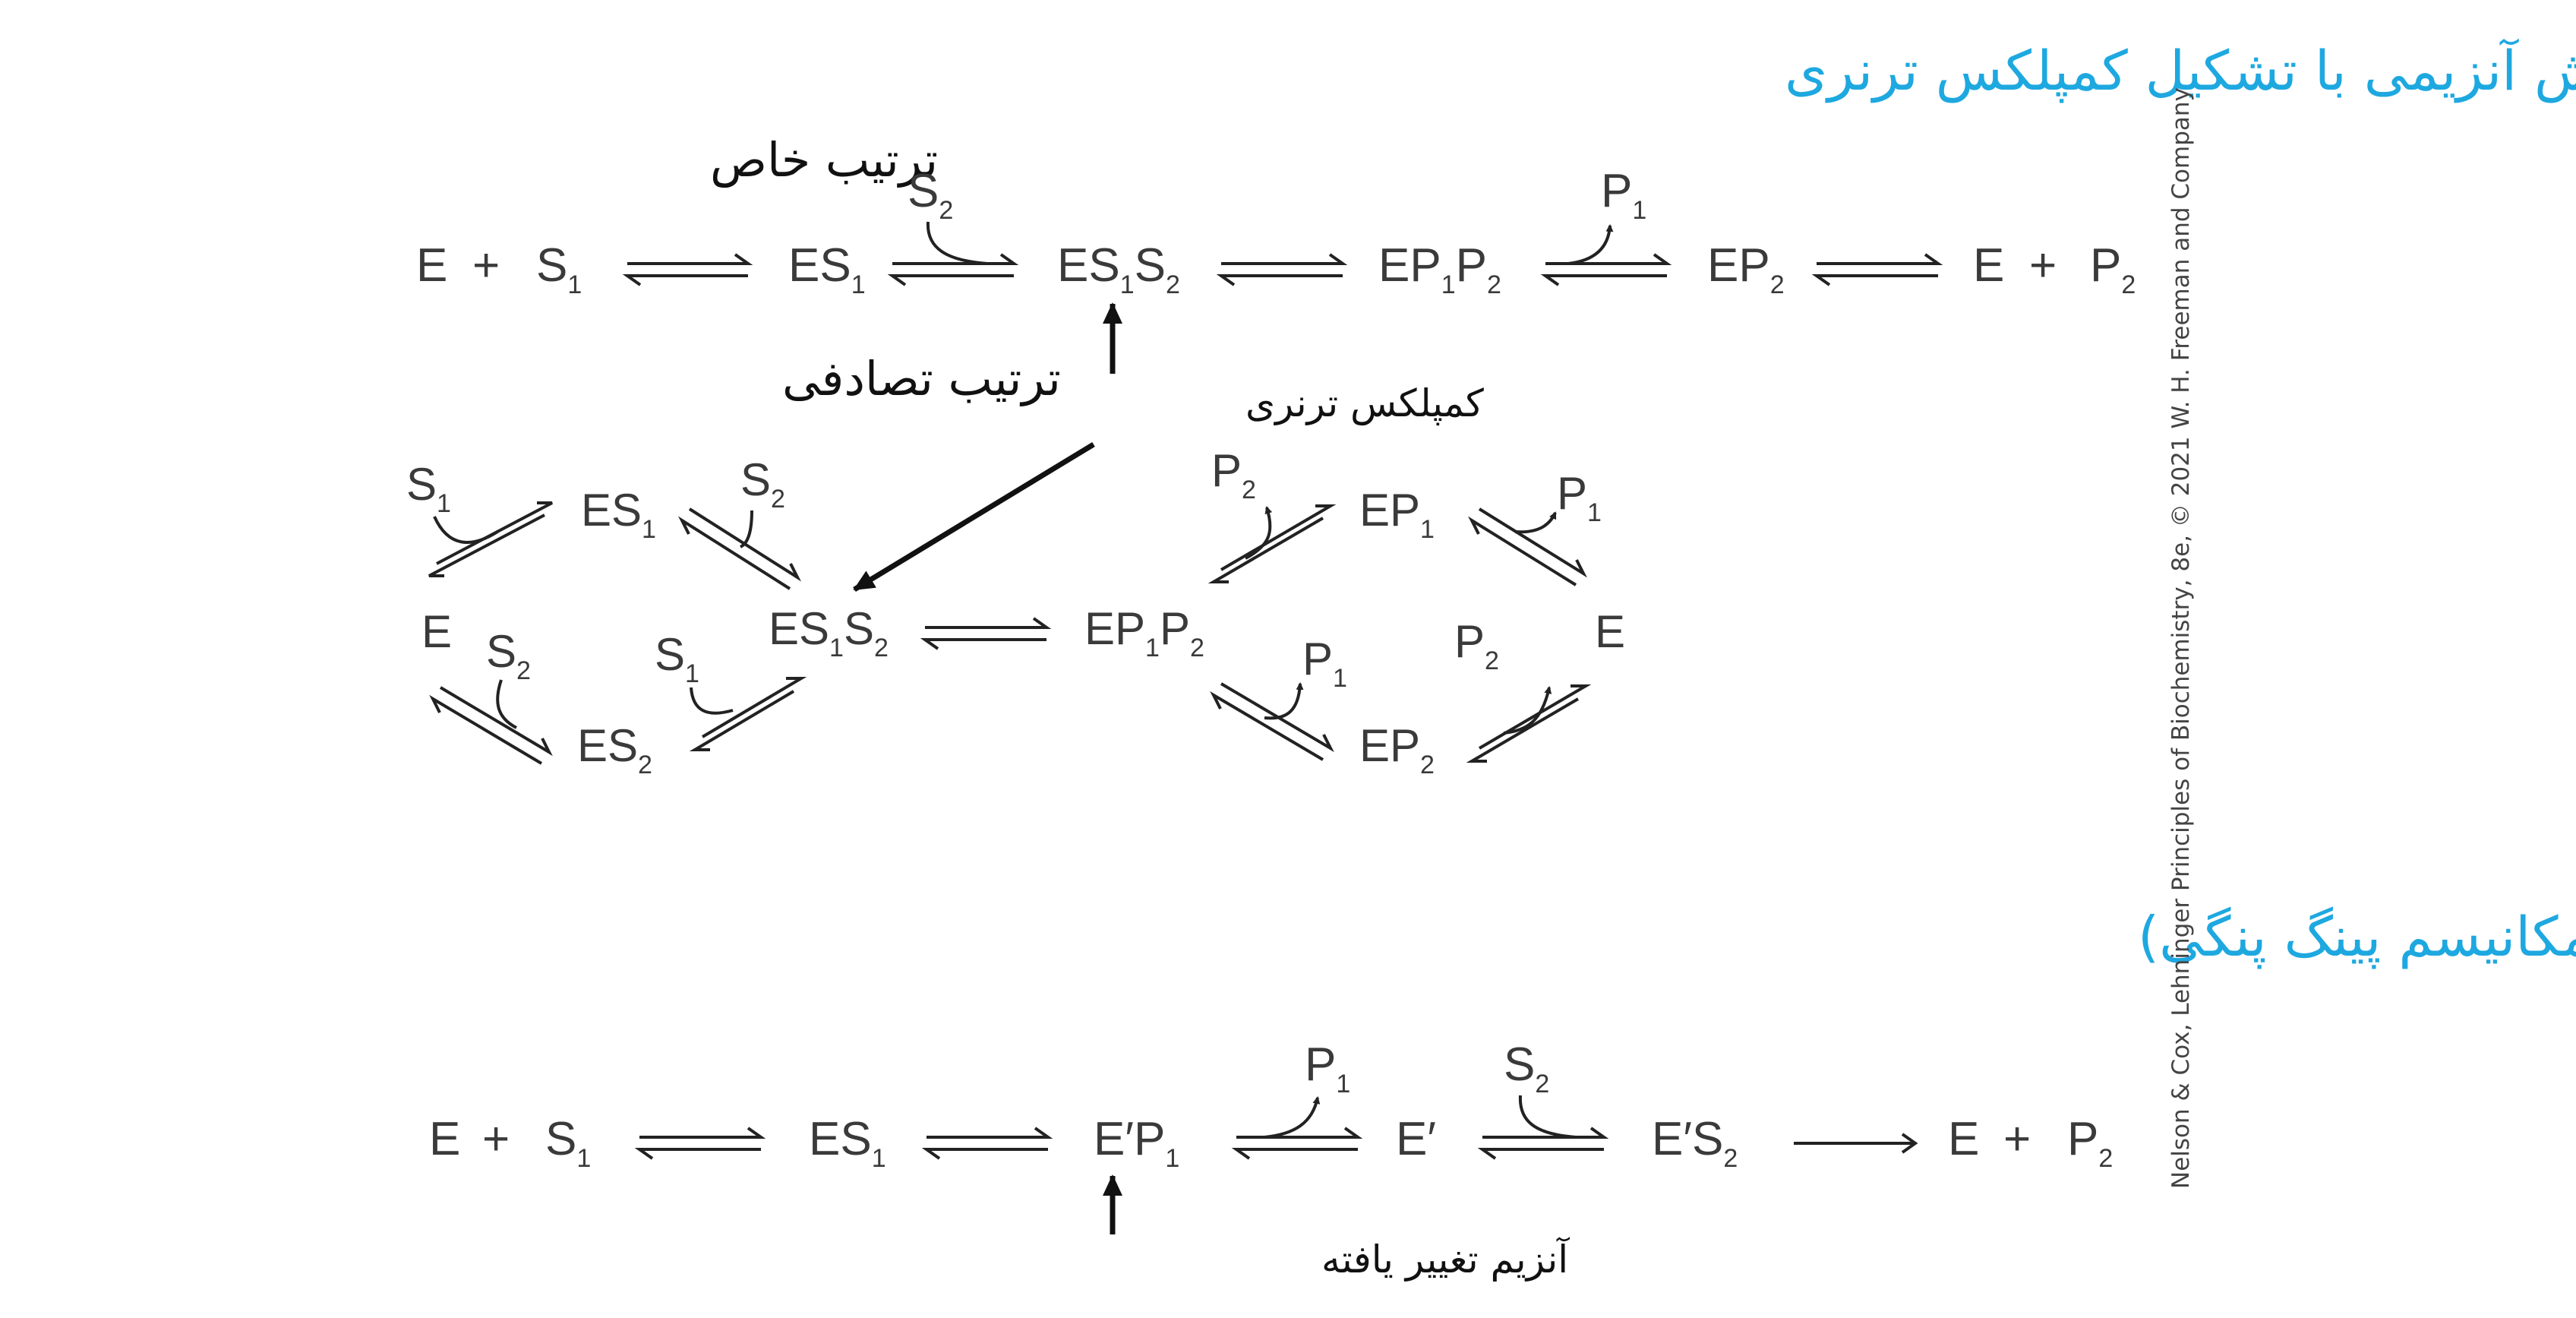  I want to click on random-es1s2: ES1S2, so click(829, 632).